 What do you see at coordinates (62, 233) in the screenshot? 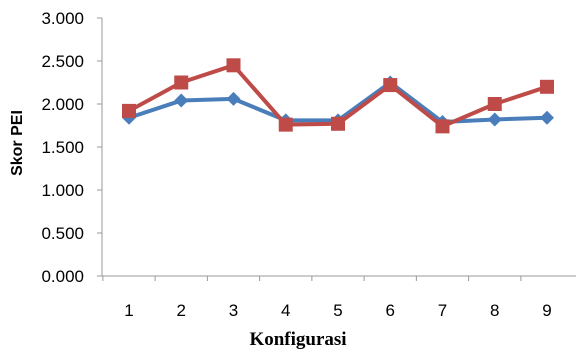
I see `y-tick-label: 0.500` at bounding box center [62, 233].